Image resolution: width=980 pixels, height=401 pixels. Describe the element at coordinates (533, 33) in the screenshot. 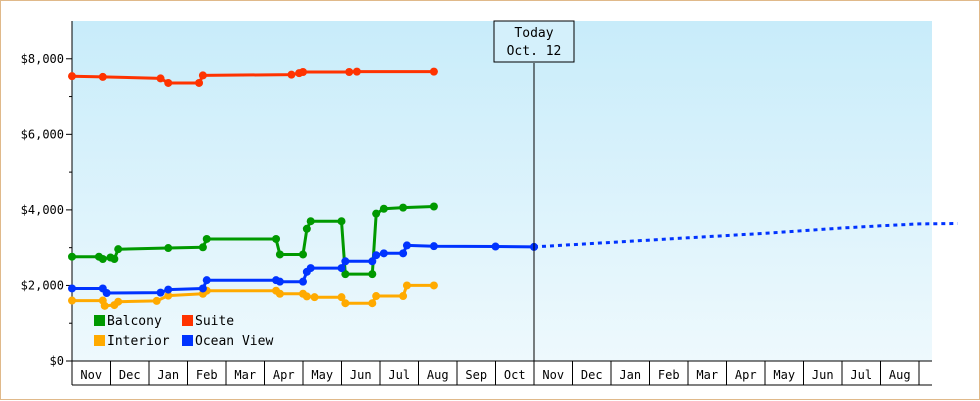

I see `today-label: Today` at that location.